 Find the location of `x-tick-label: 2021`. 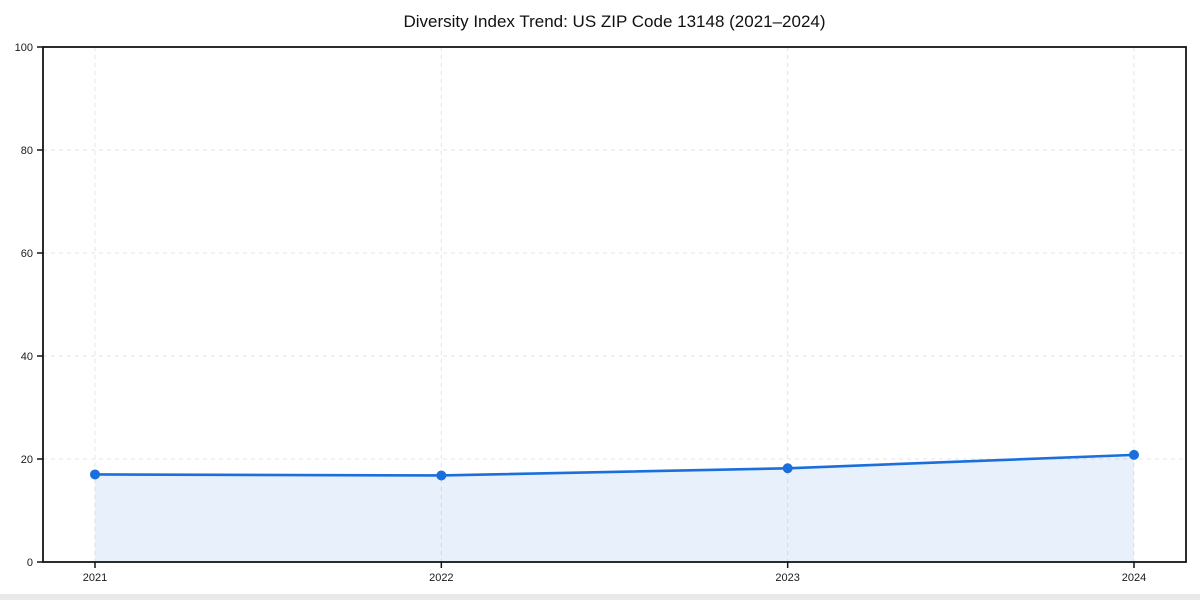

x-tick-label: 2021 is located at coordinates (95, 578).